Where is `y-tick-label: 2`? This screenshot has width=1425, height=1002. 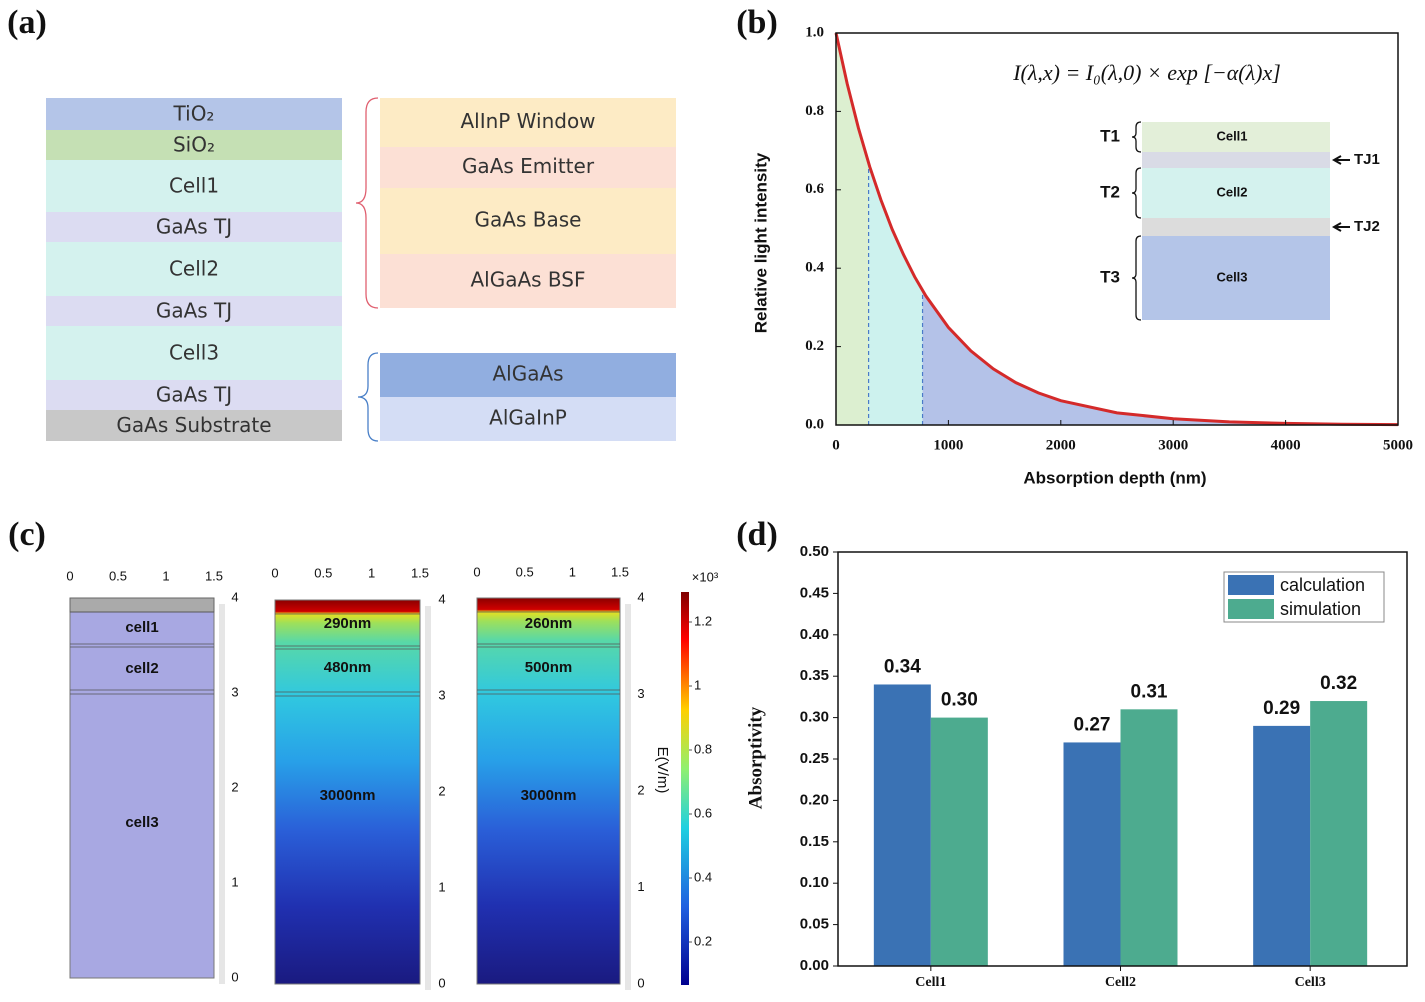 y-tick-label: 2 is located at coordinates (234, 786).